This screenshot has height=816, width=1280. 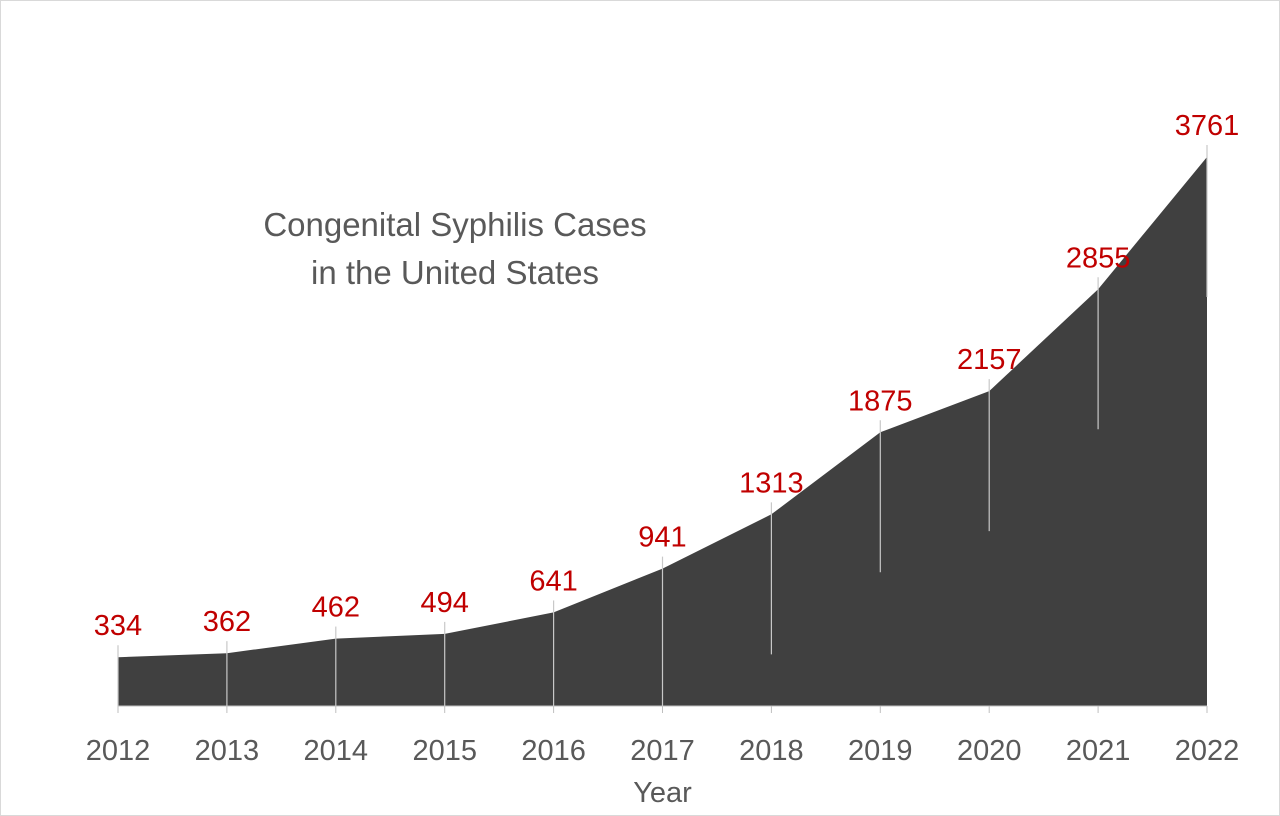 I want to click on chart-title-line1: Congenital Syphilis Cases, so click(x=455, y=224).